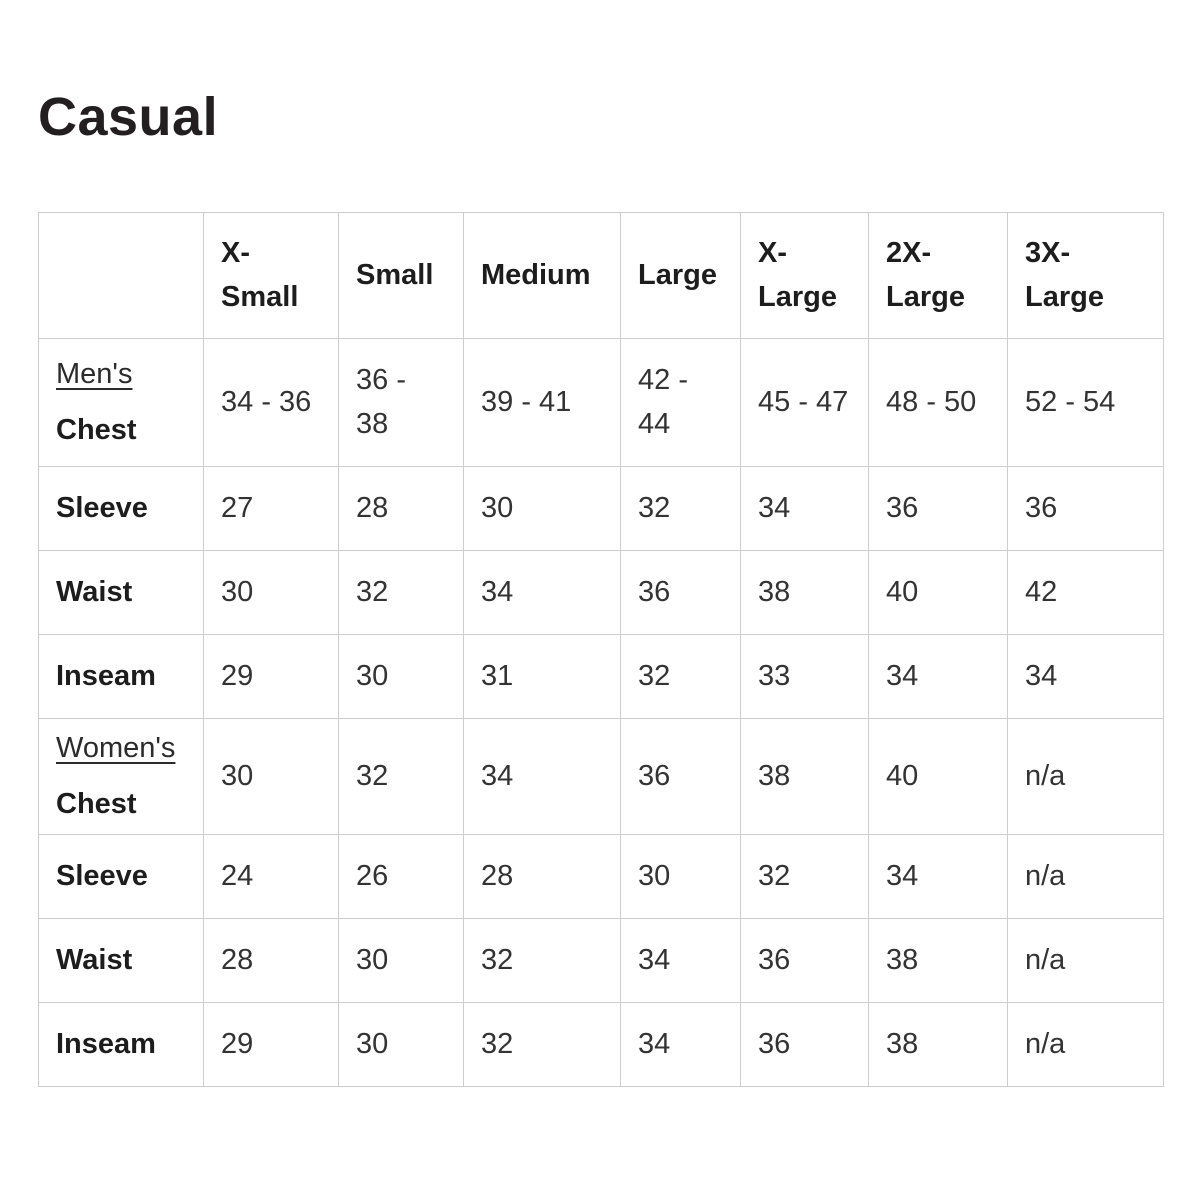 The height and width of the screenshot is (1200, 1200). What do you see at coordinates (121, 677) in the screenshot?
I see `row-label-mens-inseam: Inseam` at bounding box center [121, 677].